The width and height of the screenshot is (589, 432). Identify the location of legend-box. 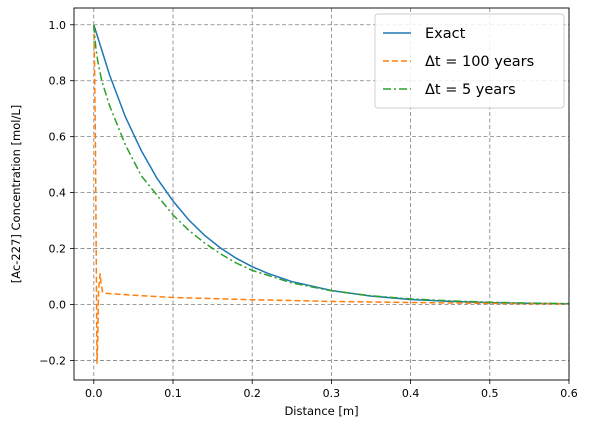
(469, 61).